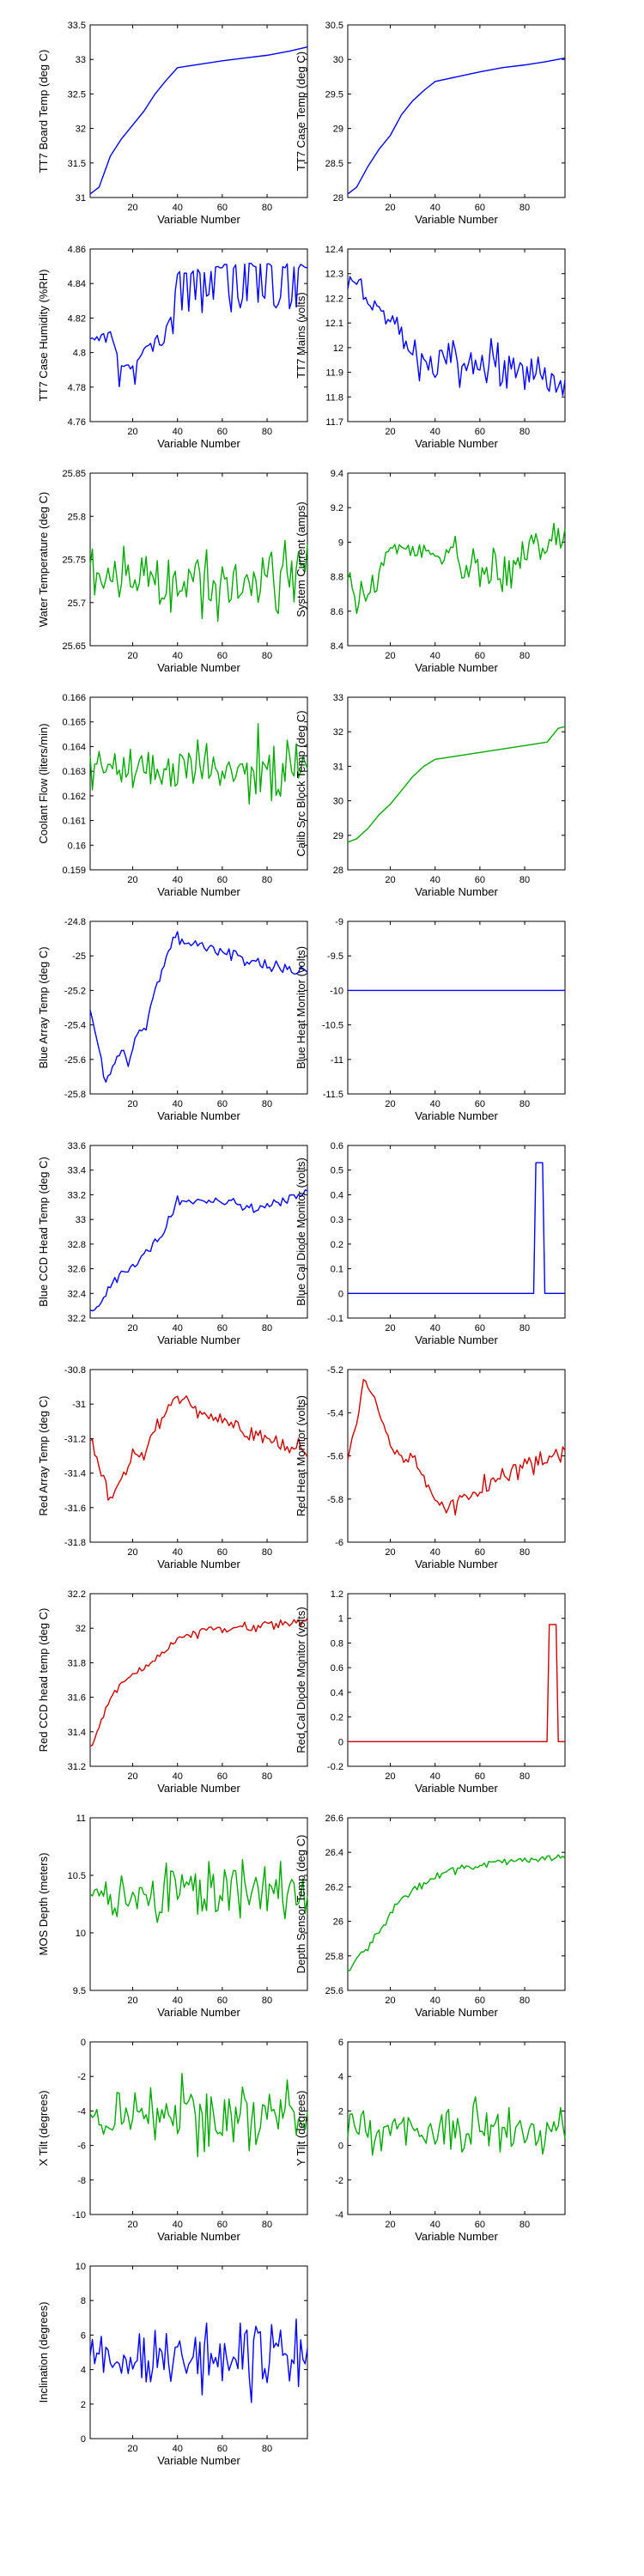 The height and width of the screenshot is (2576, 644). Describe the element at coordinates (340, 2112) in the screenshot. I see `y-tick-label: 2` at that location.